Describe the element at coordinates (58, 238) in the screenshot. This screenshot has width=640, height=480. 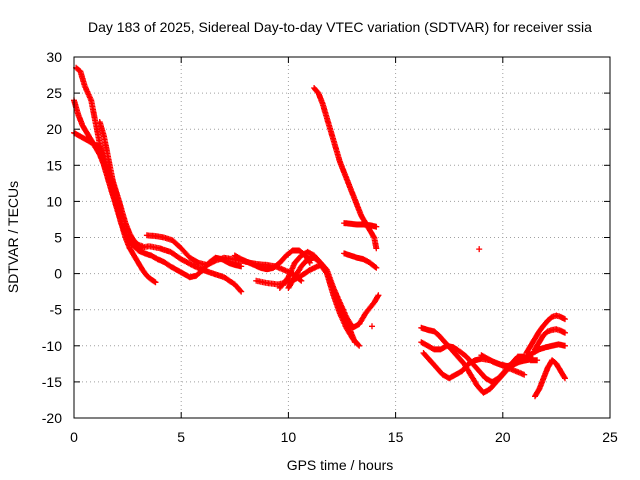
I see `y-tick-label: 5` at that location.